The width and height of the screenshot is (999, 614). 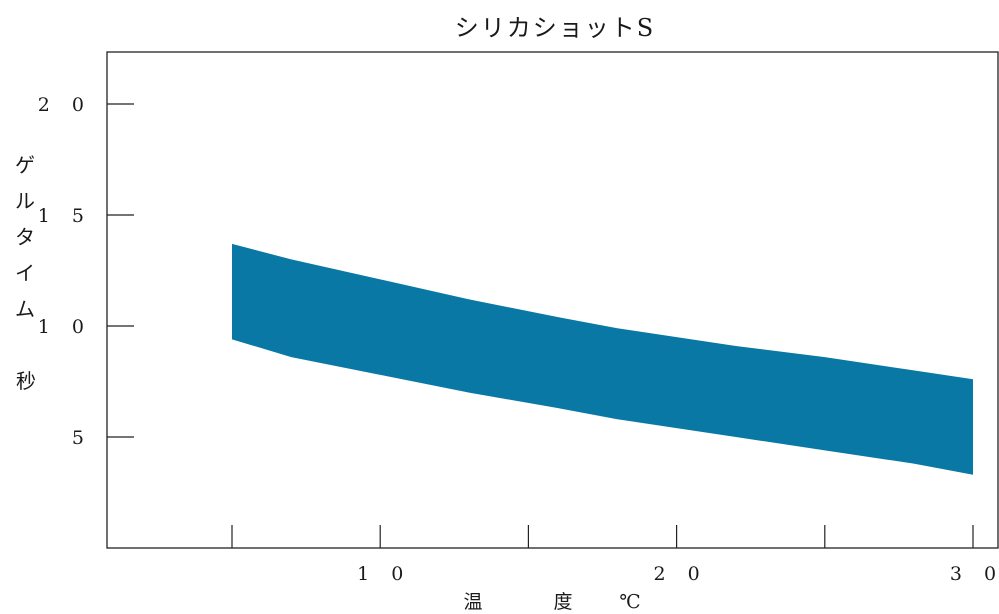 I want to click on y-tick-label-20: 2 0, so click(x=65, y=105).